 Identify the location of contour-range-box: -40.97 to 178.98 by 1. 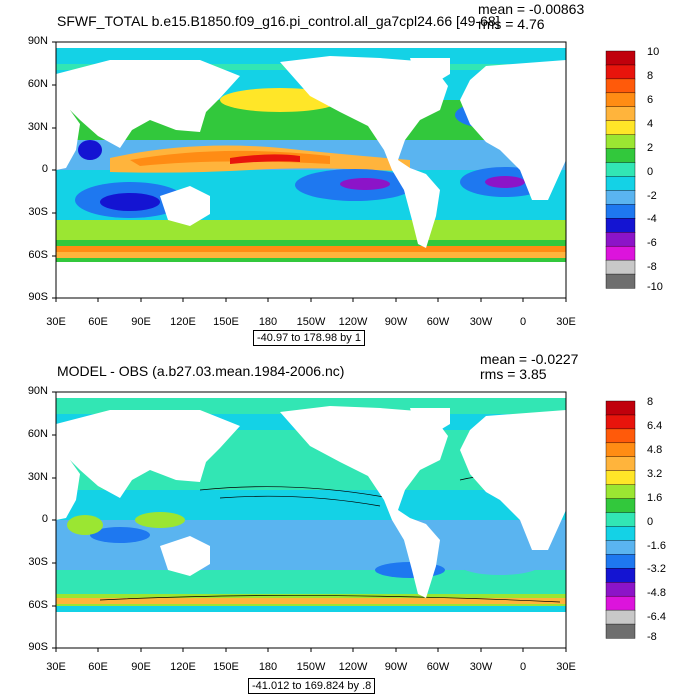
(309, 338).